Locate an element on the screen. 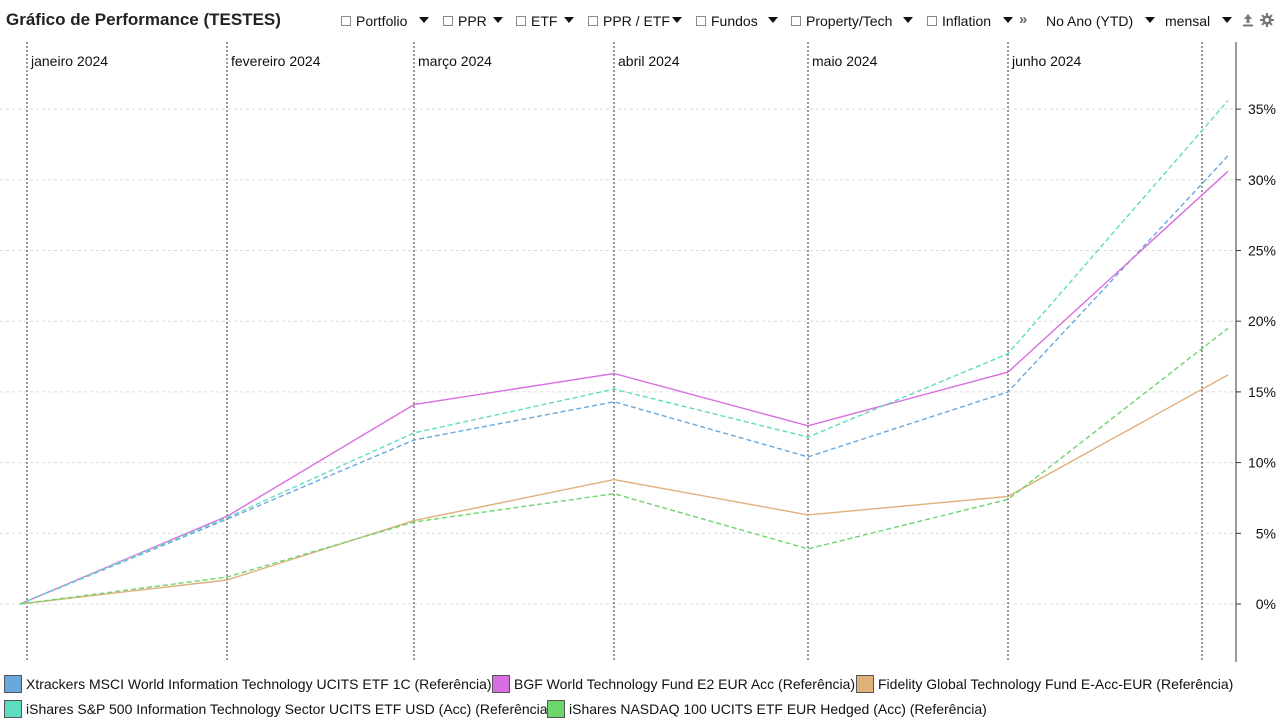 The height and width of the screenshot is (724, 1280). filter-label: Fundos is located at coordinates (734, 21).